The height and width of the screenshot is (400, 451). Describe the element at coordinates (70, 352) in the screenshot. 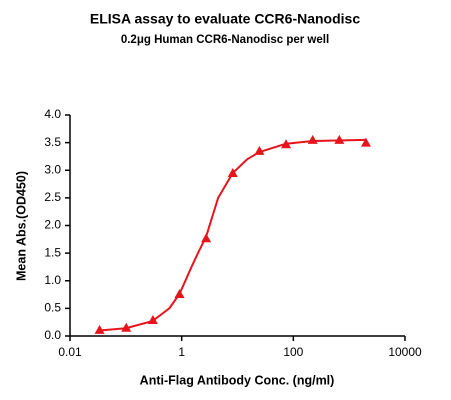

I see `x-tick-label: 0.01` at that location.